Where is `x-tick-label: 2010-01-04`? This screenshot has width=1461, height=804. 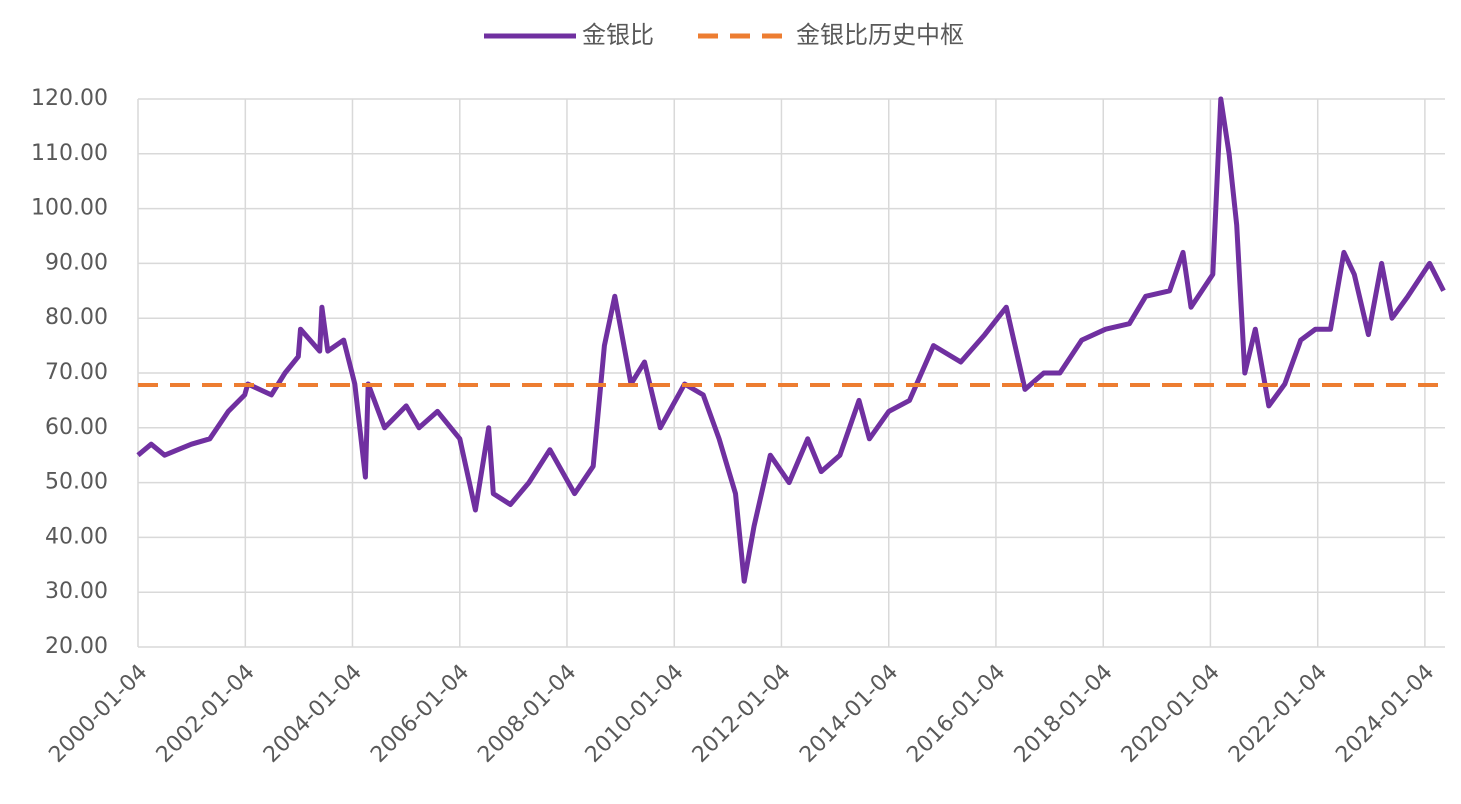
x-tick-label: 2010-01-04 is located at coordinates (635, 714).